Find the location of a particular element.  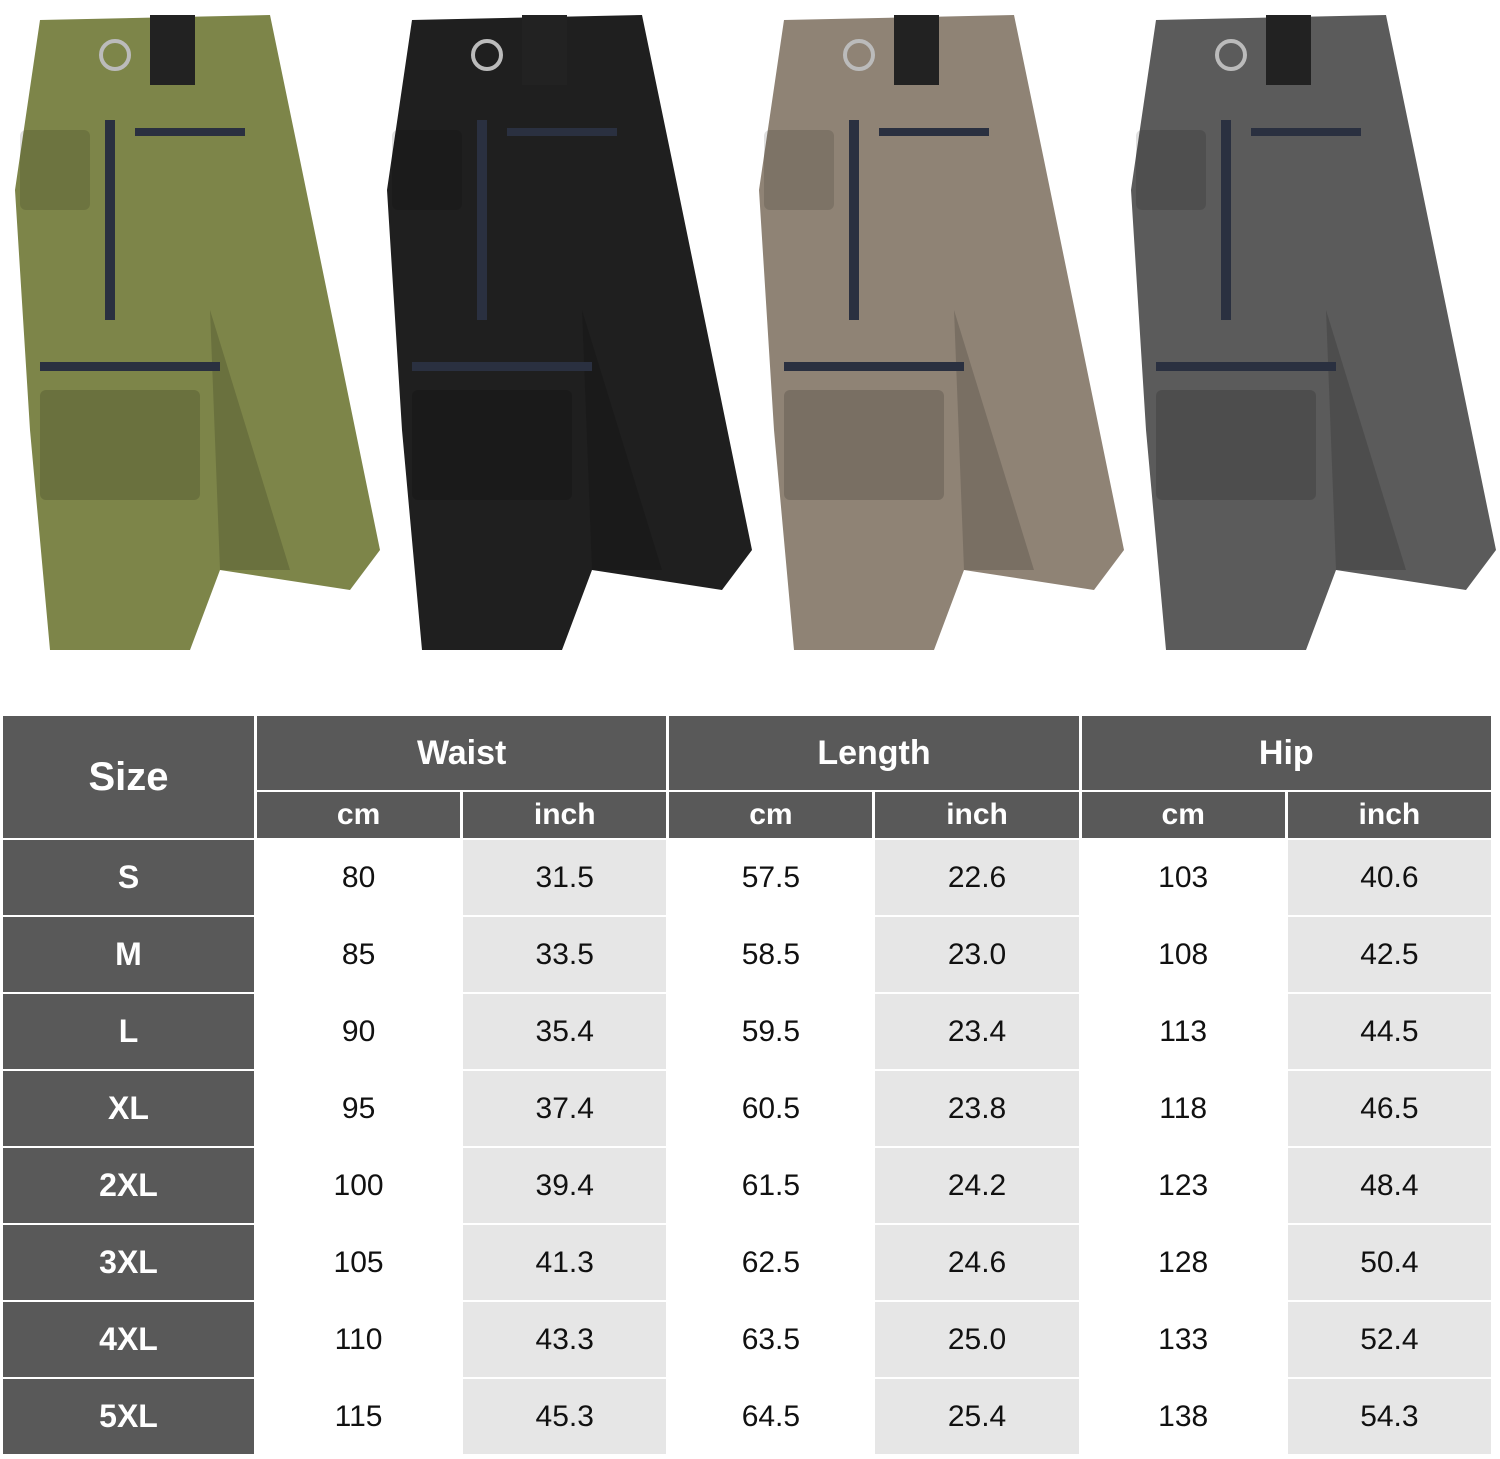

table-row: XL 95 37.4 60.5 23.8 118 46.5 is located at coordinates (747, 1108).